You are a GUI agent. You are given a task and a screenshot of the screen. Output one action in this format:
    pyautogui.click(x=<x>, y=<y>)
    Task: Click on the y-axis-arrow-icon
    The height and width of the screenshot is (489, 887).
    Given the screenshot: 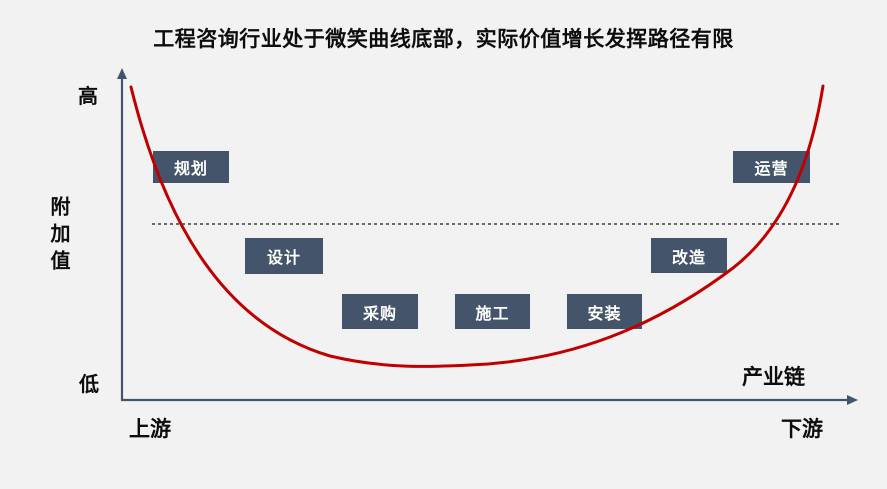 What is the action you would take?
    pyautogui.click(x=122, y=73)
    